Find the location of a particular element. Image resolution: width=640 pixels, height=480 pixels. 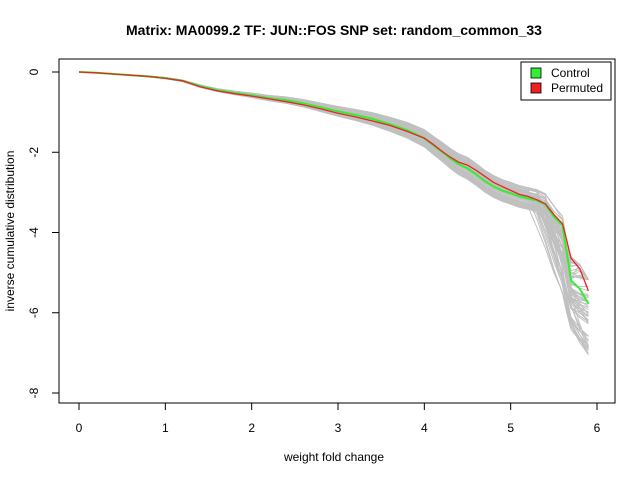

x-tick-label: 1 is located at coordinates (165, 428).